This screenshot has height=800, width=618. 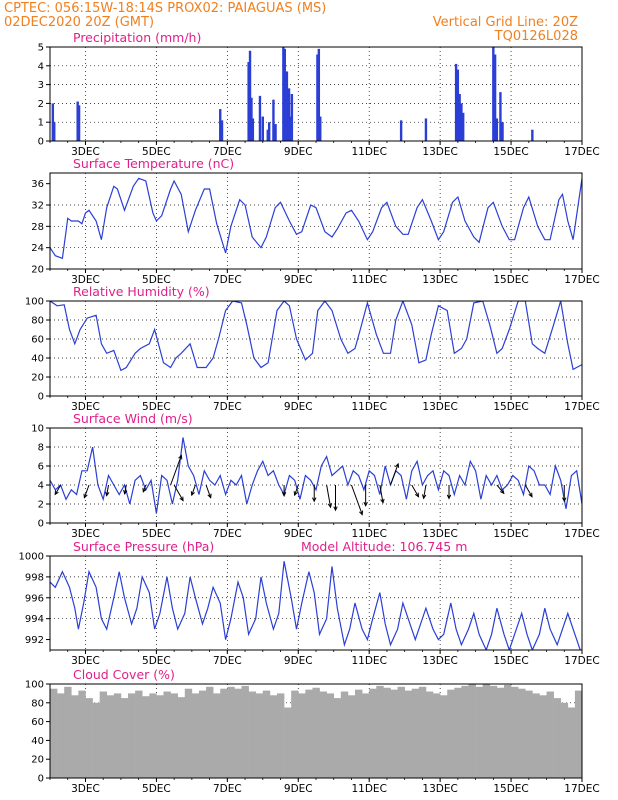 I want to click on y-tick-label: 998, so click(x=34, y=577).